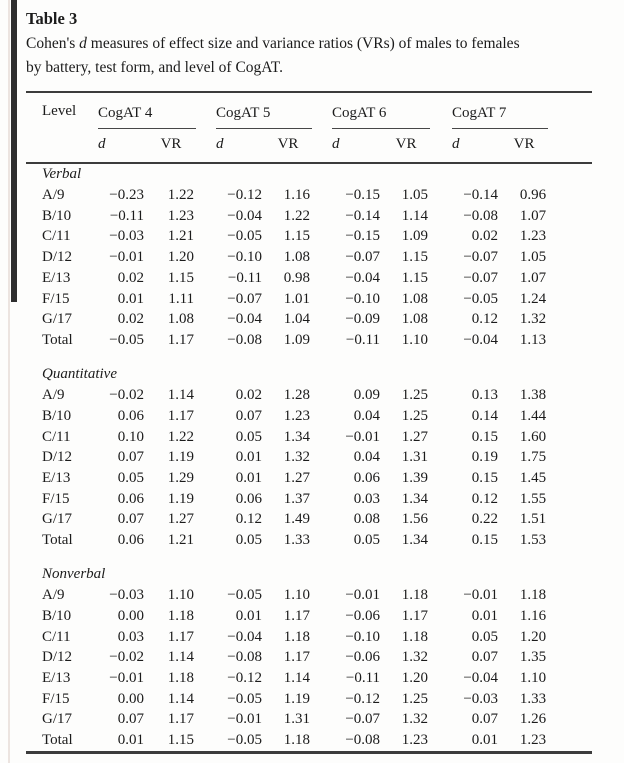 This screenshot has width=624, height=763. I want to click on cell-vr-value: 1.44, so click(533, 415).